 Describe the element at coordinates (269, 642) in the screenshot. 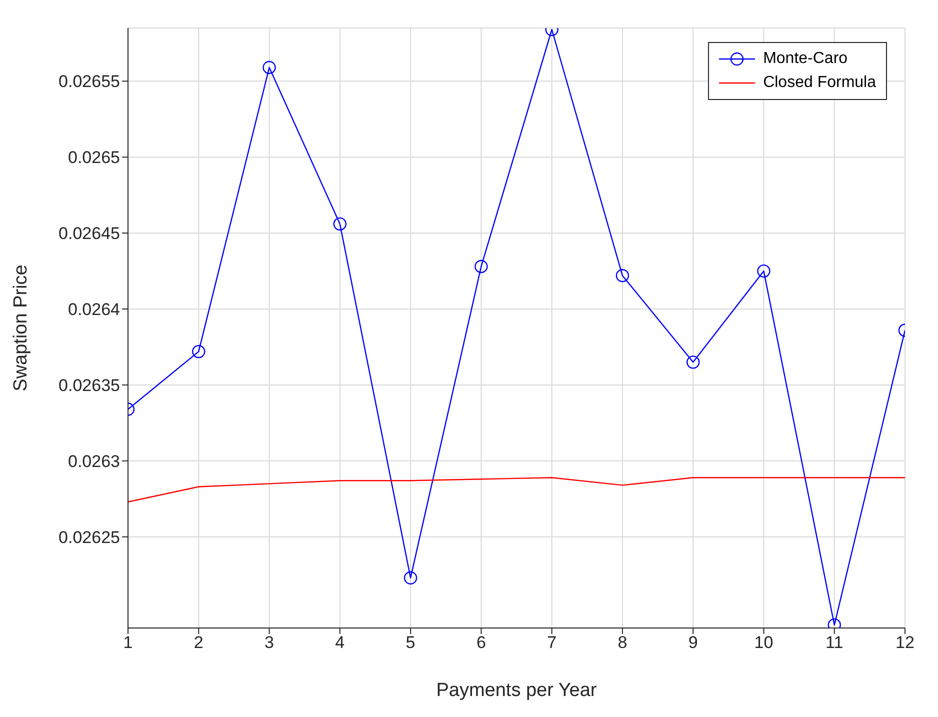

I see `x-tick-label: 3` at that location.